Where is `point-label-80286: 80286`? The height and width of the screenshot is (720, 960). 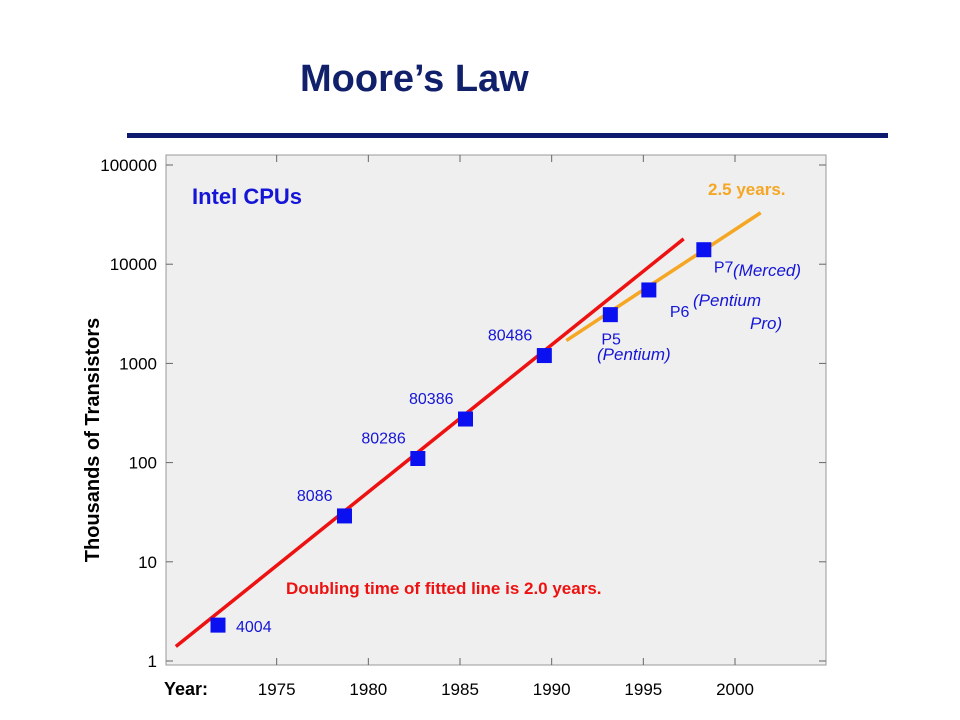 point-label-80286: 80286 is located at coordinates (383, 438).